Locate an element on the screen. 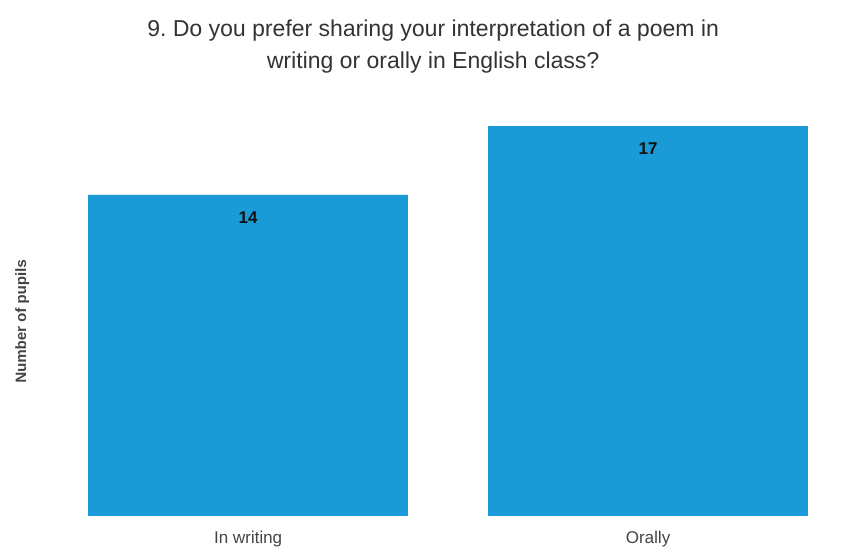  y-axis-title: Number of pupils is located at coordinates (21, 321).